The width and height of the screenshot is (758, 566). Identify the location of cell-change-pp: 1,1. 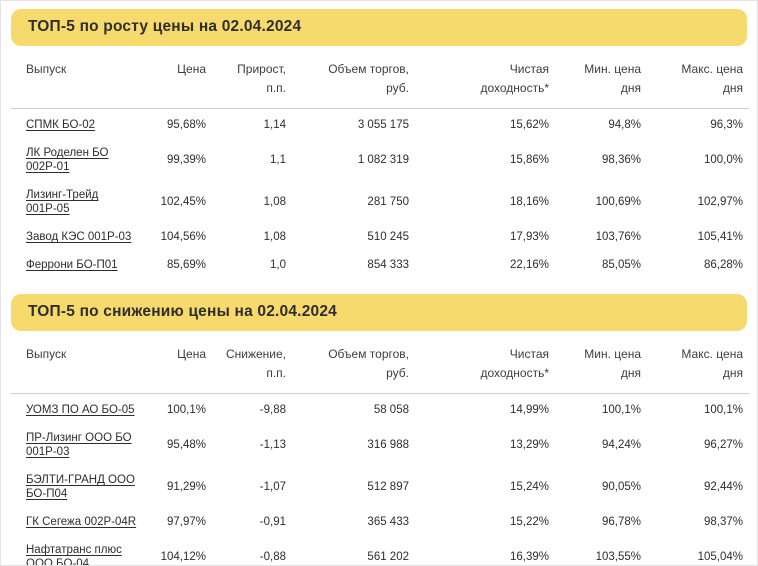
(278, 160).